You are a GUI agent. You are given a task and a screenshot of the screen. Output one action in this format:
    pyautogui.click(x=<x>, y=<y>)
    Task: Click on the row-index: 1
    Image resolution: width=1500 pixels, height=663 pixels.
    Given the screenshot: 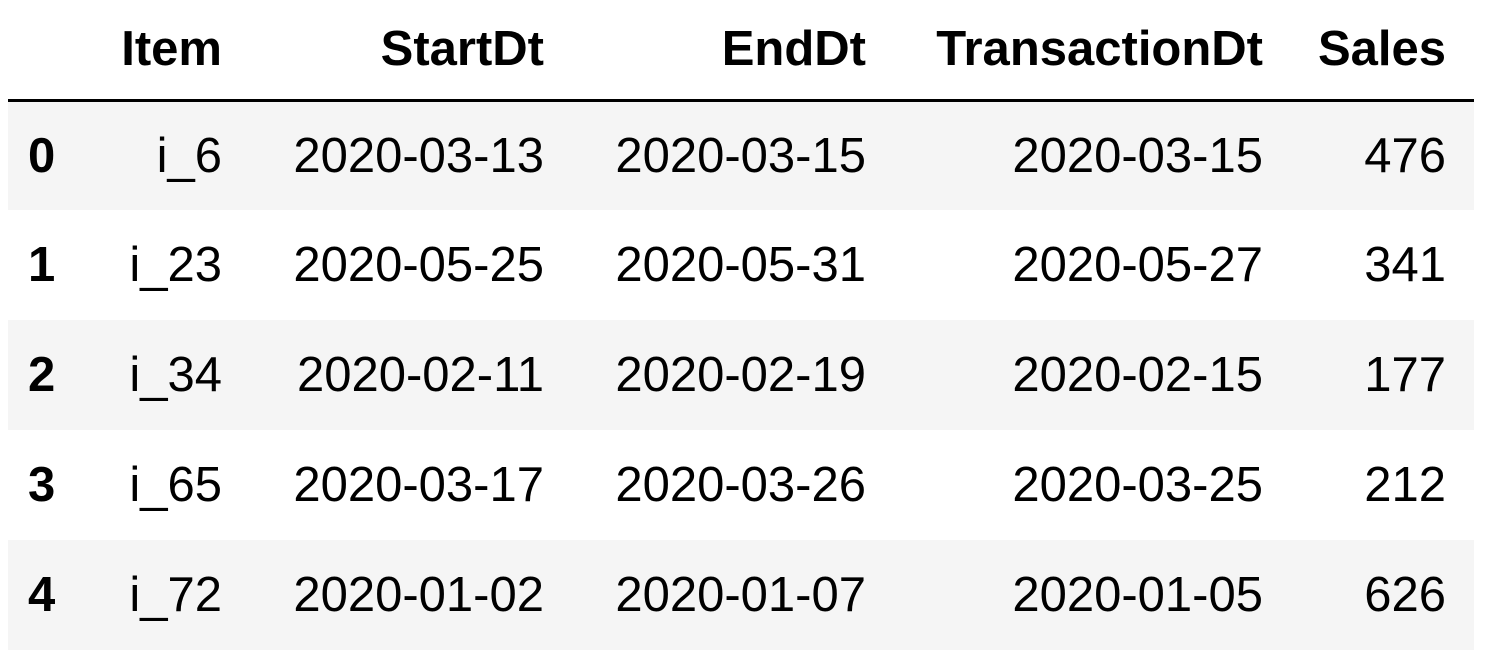 What is the action you would take?
    pyautogui.click(x=42, y=265)
    